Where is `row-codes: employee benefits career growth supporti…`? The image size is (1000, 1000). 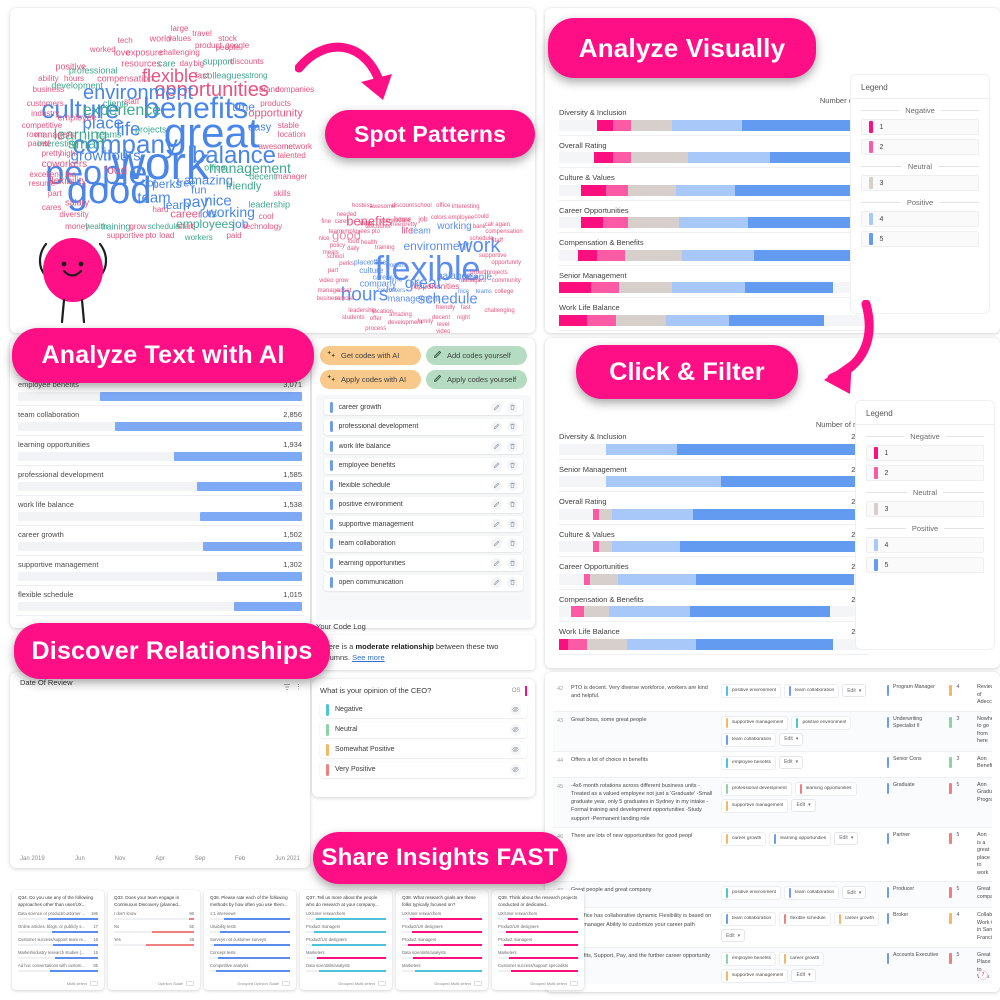
row-codes: employee benefits career growth supporti… is located at coordinates (801, 967).